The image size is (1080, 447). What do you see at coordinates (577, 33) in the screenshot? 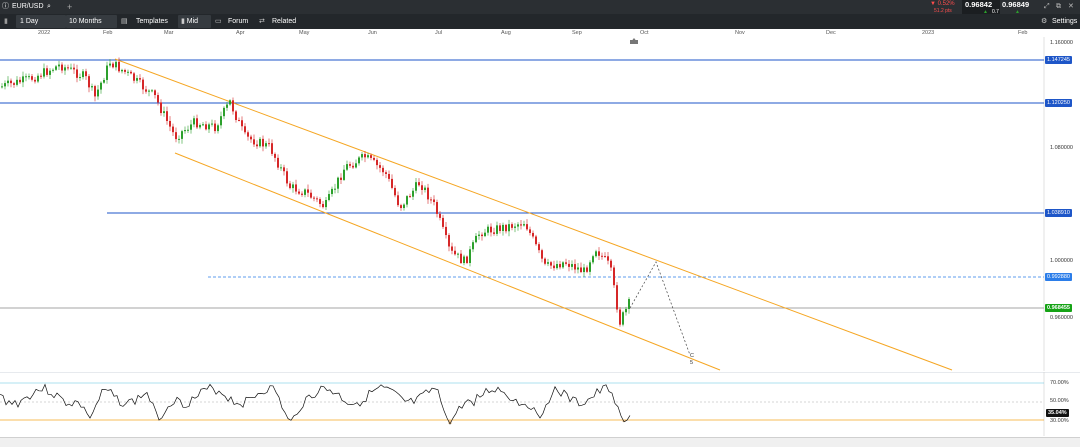
I see `time-tick: Sep` at bounding box center [577, 33].